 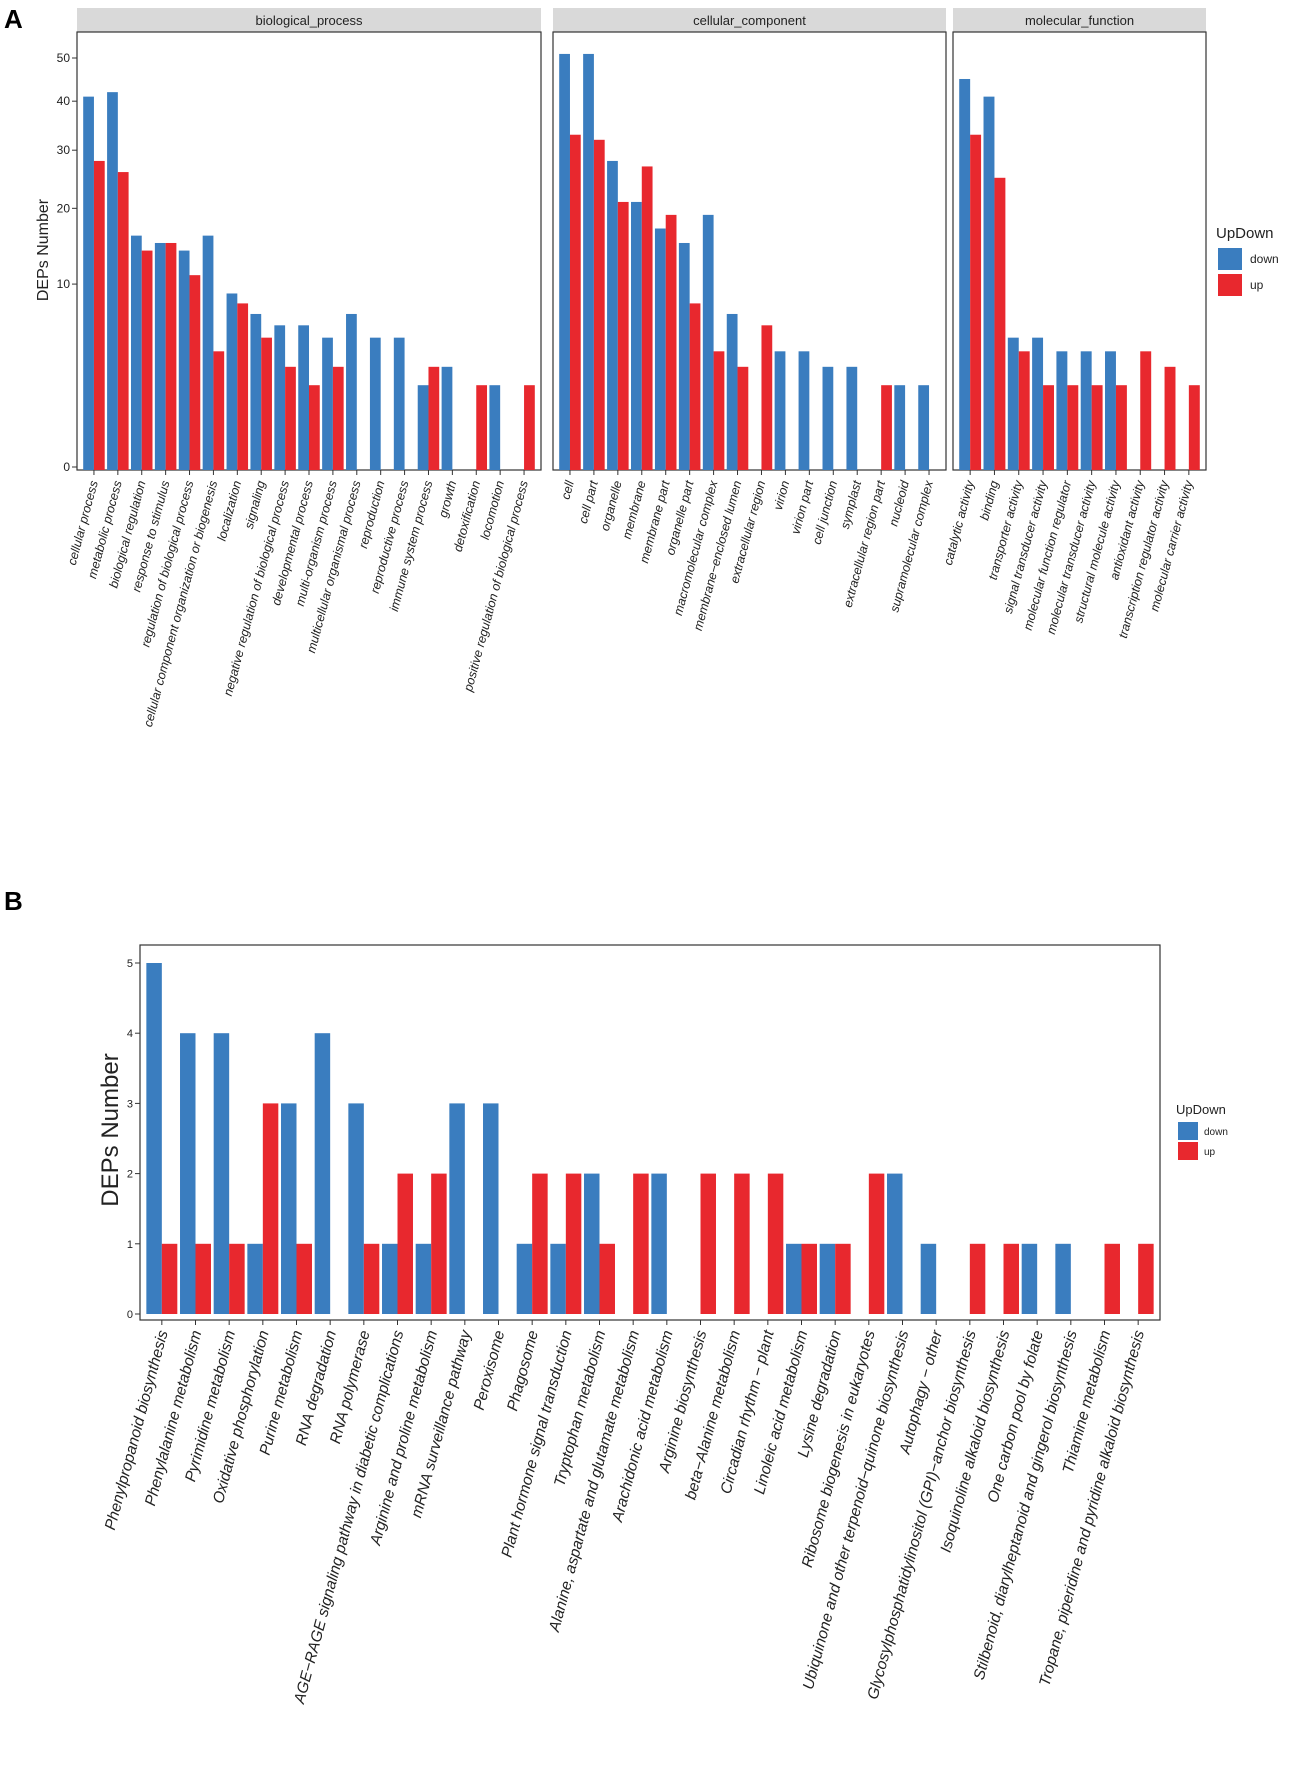 What do you see at coordinates (130, 964) in the screenshot?
I see `y-tick-label: 5` at bounding box center [130, 964].